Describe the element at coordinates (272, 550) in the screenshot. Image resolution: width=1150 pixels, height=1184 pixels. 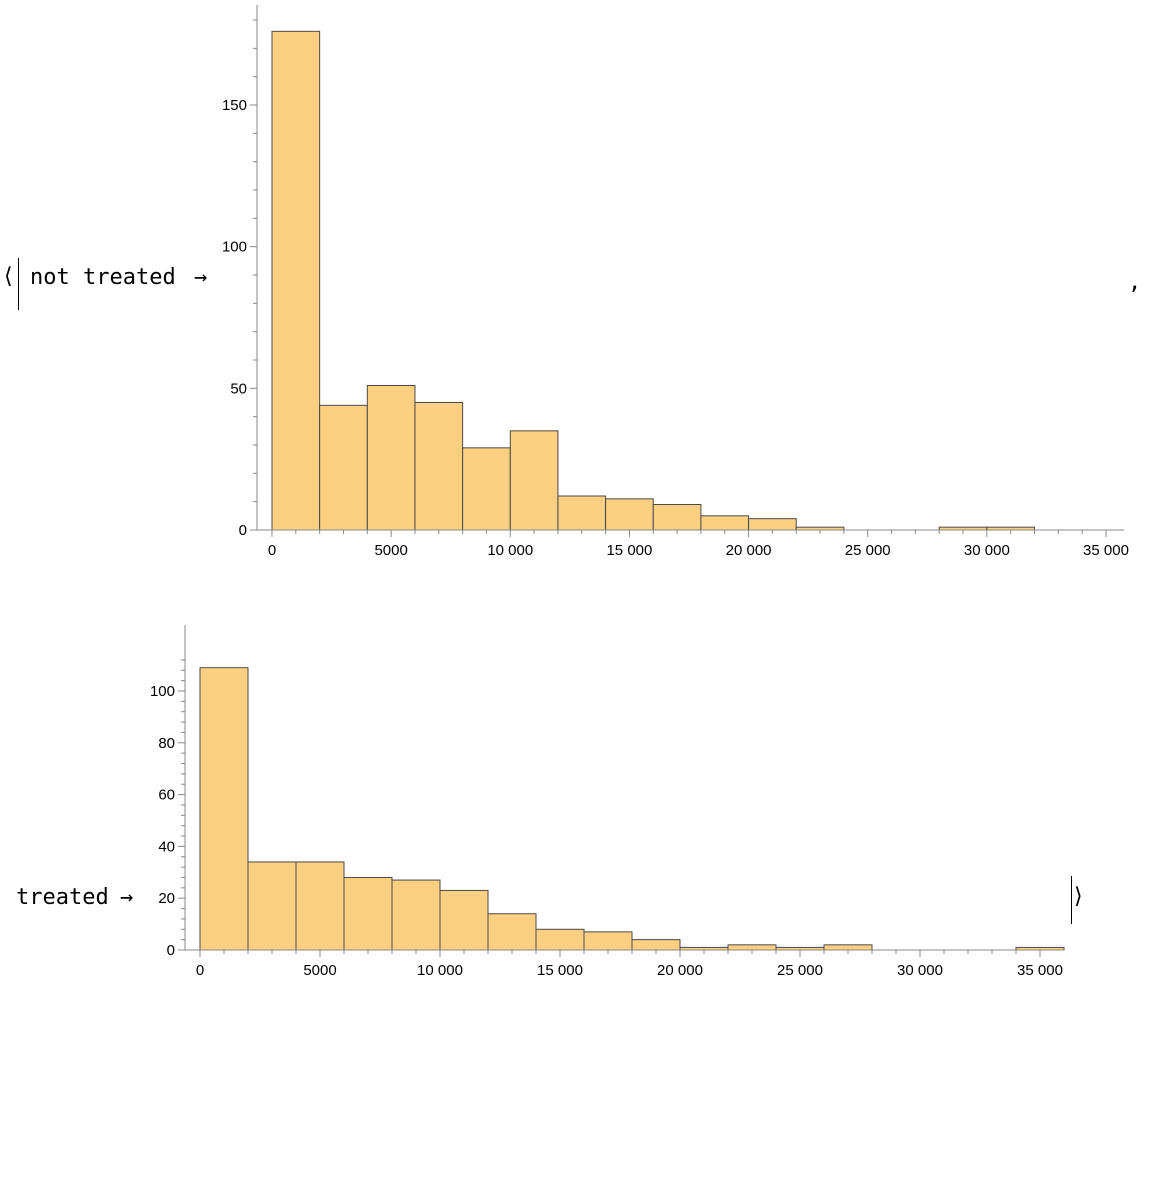
I see `not-treated-x-tick-label: 0` at that location.